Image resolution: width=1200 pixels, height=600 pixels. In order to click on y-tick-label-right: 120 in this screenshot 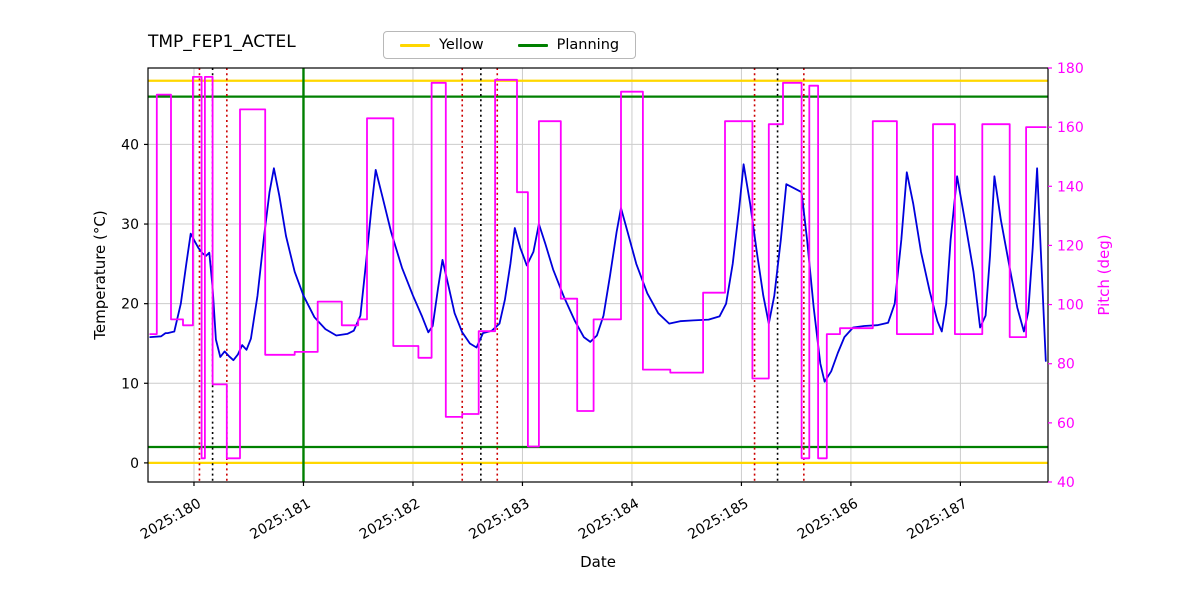, I will do `click(1070, 246)`.